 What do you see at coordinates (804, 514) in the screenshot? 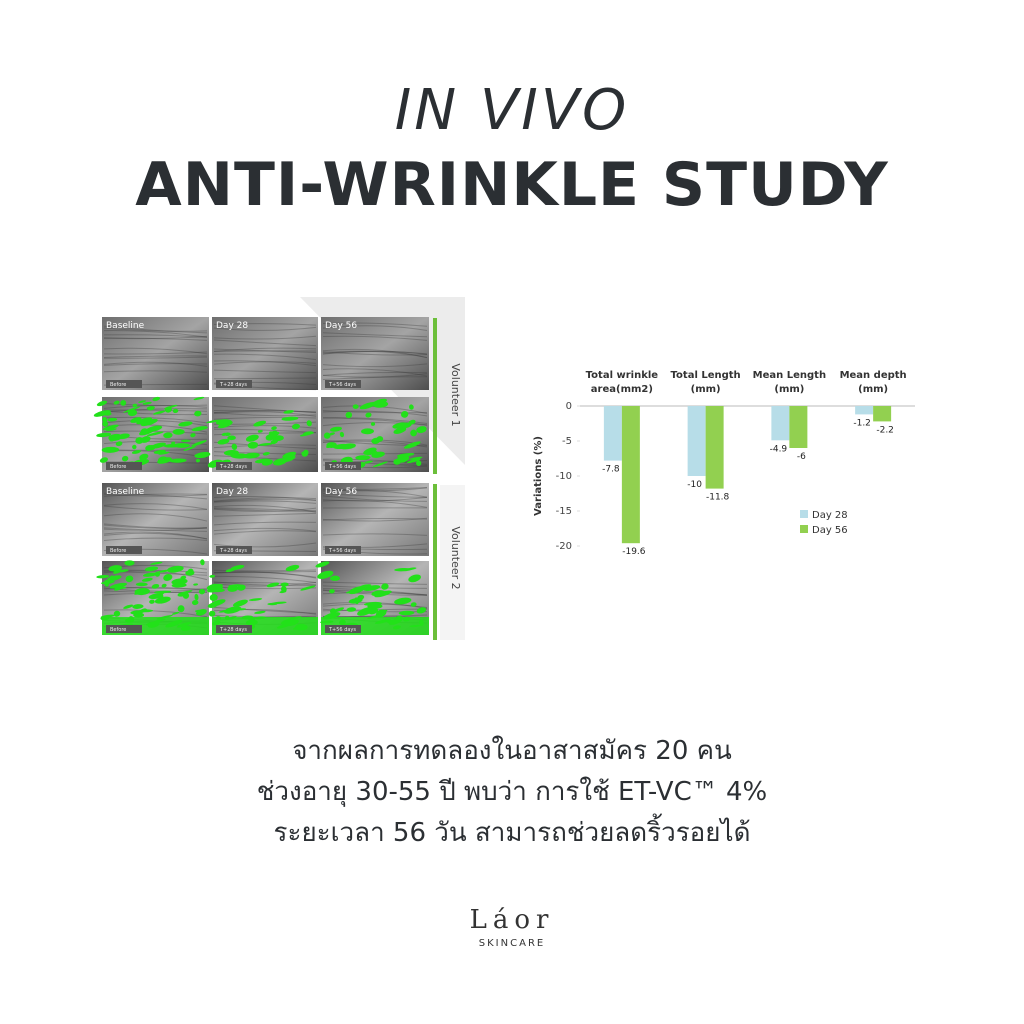
I see `legend-swatch` at bounding box center [804, 514].